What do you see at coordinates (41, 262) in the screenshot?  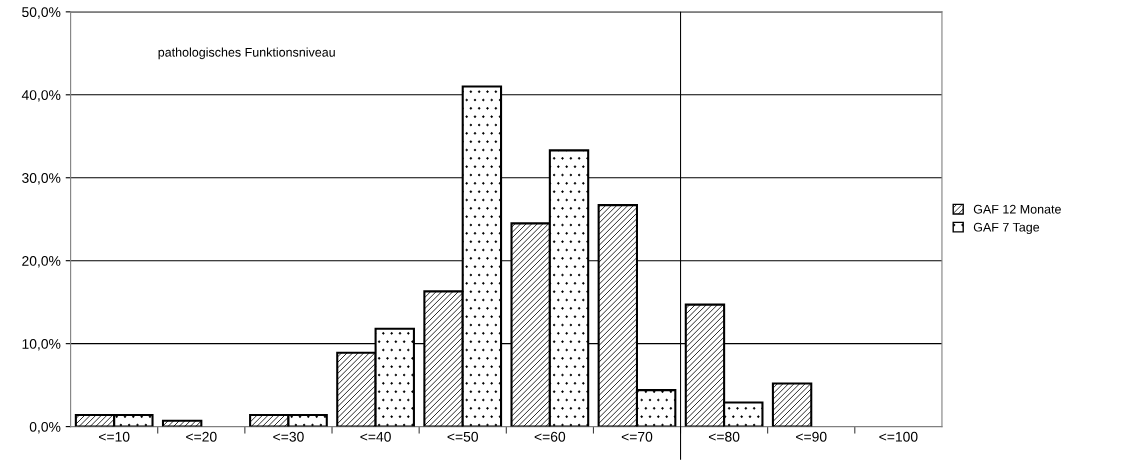 I see `y-tick-label: 20,0%` at bounding box center [41, 262].